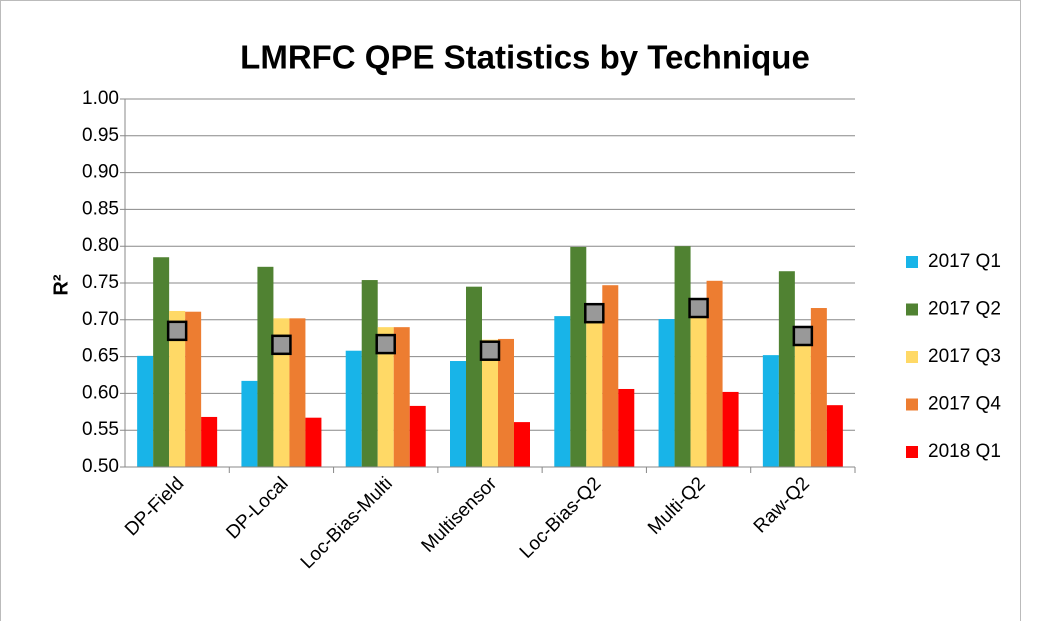 The image size is (1040, 621). What do you see at coordinates (100, 282) in the screenshot?
I see `y-tick-label: 0.75` at bounding box center [100, 282].